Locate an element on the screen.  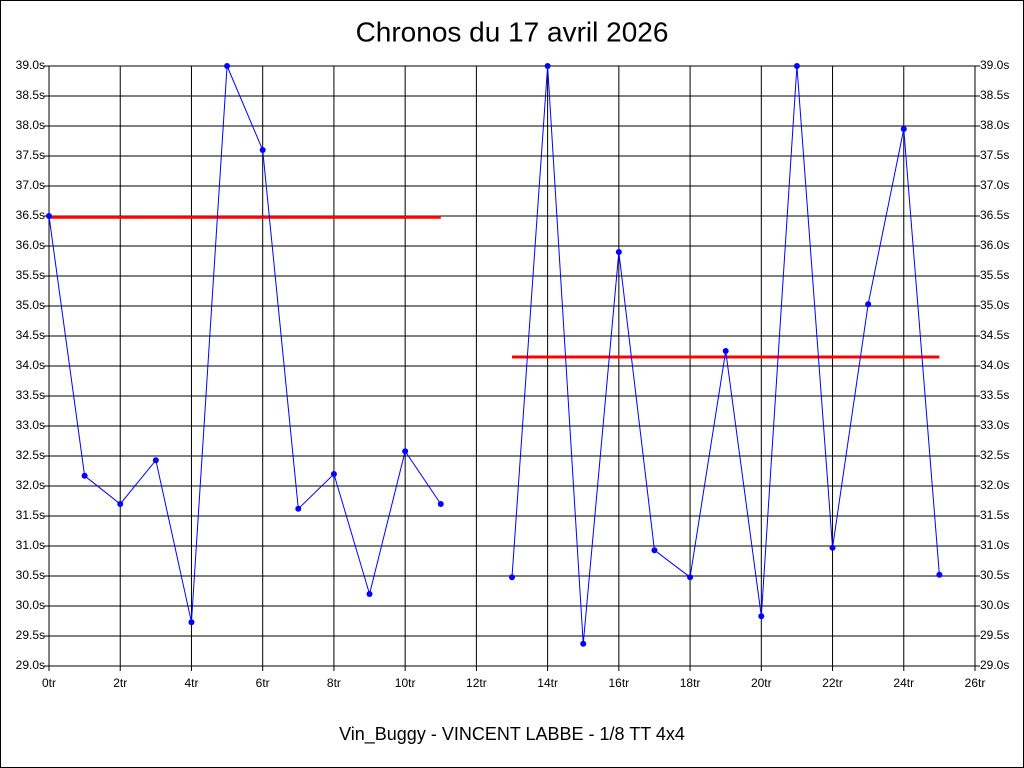
x-tick-label: 26tr is located at coordinates (975, 683).